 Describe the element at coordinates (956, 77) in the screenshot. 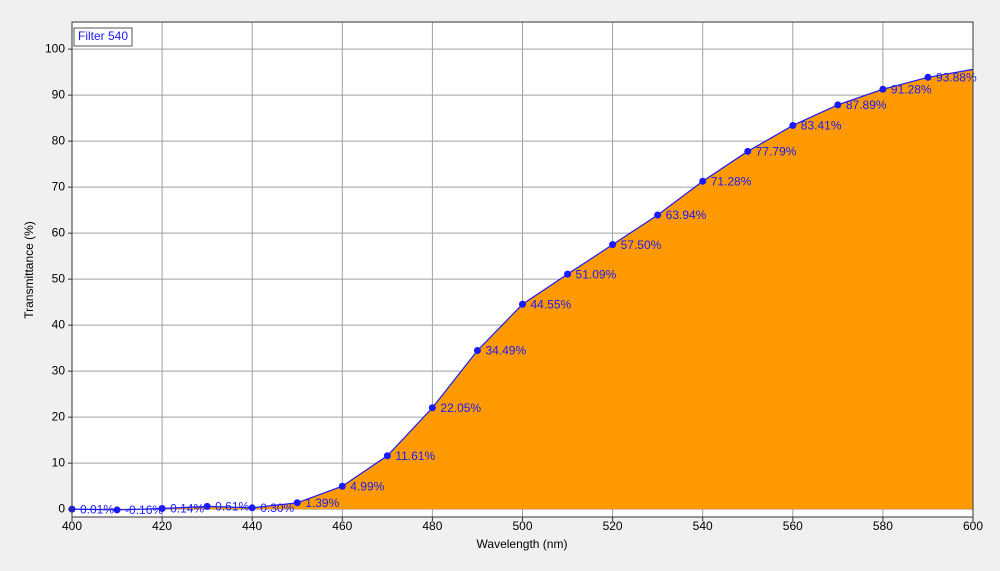

I see `data-label: 93.88%` at that location.